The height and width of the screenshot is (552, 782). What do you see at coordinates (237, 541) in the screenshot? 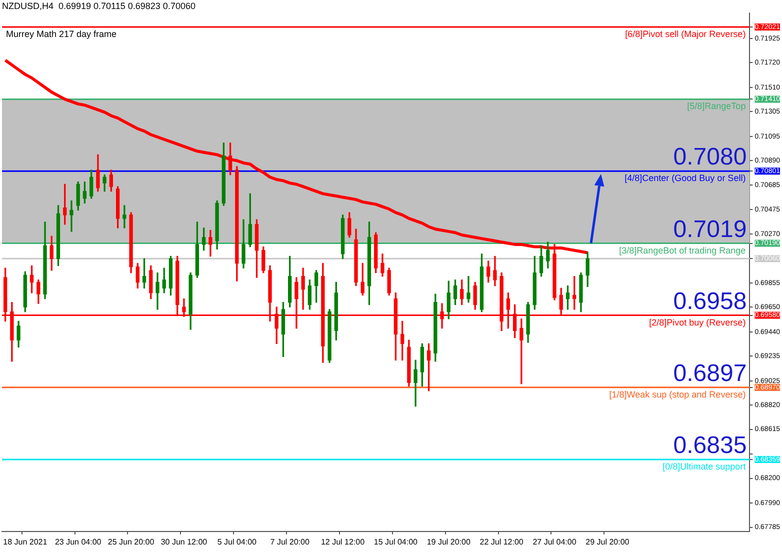
I see `x-tick-label: 5 Jul 04:00` at bounding box center [237, 541].